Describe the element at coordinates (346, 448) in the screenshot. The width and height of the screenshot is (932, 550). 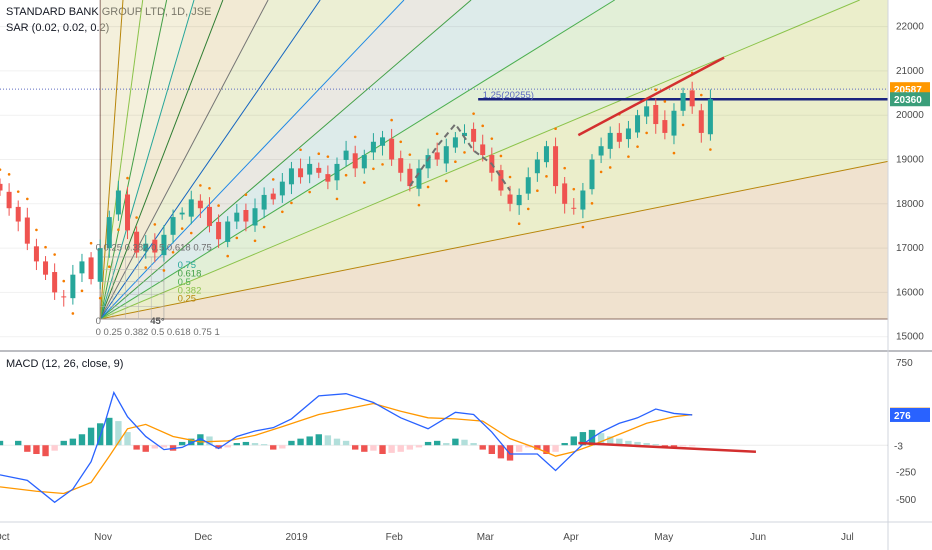
I see `macd-signal-line` at that location.